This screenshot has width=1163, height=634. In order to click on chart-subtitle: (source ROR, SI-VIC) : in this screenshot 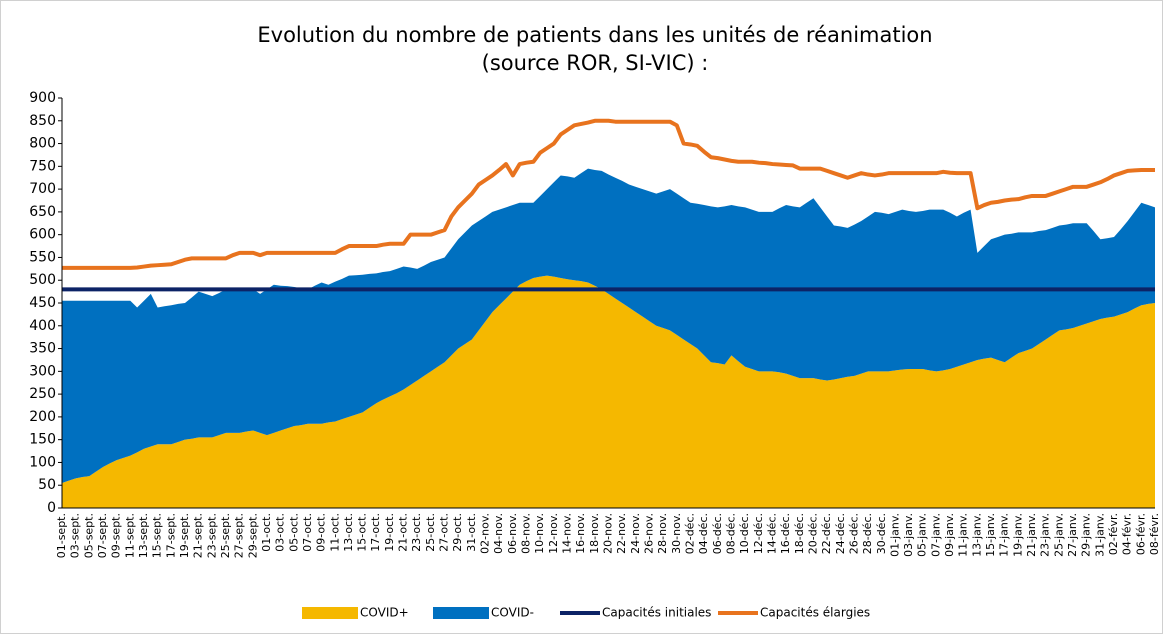, I will do `click(595, 63)`.